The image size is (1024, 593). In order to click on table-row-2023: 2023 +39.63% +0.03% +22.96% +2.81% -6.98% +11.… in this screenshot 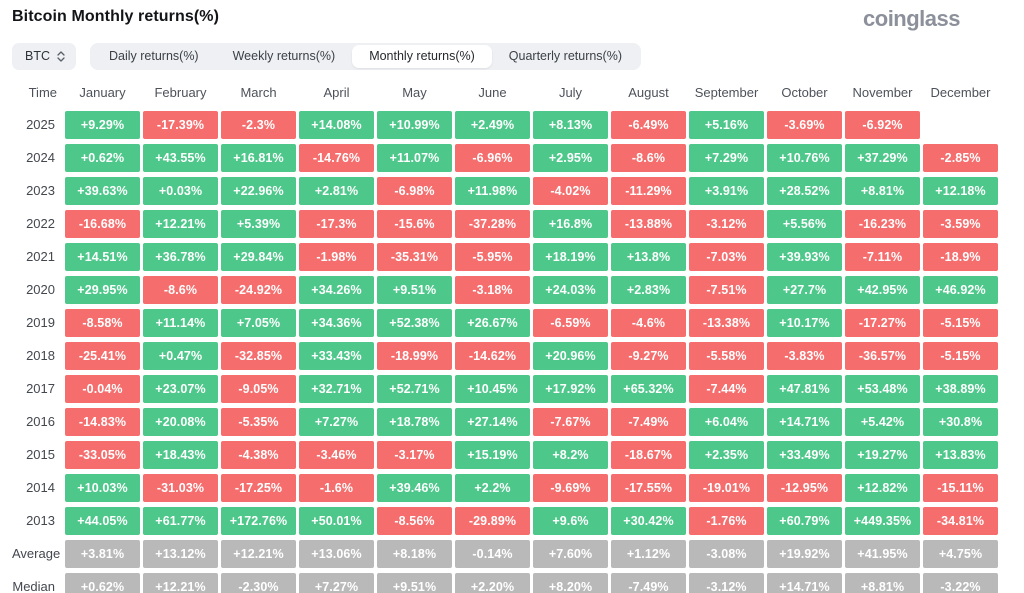, I will do `click(505, 190)`.